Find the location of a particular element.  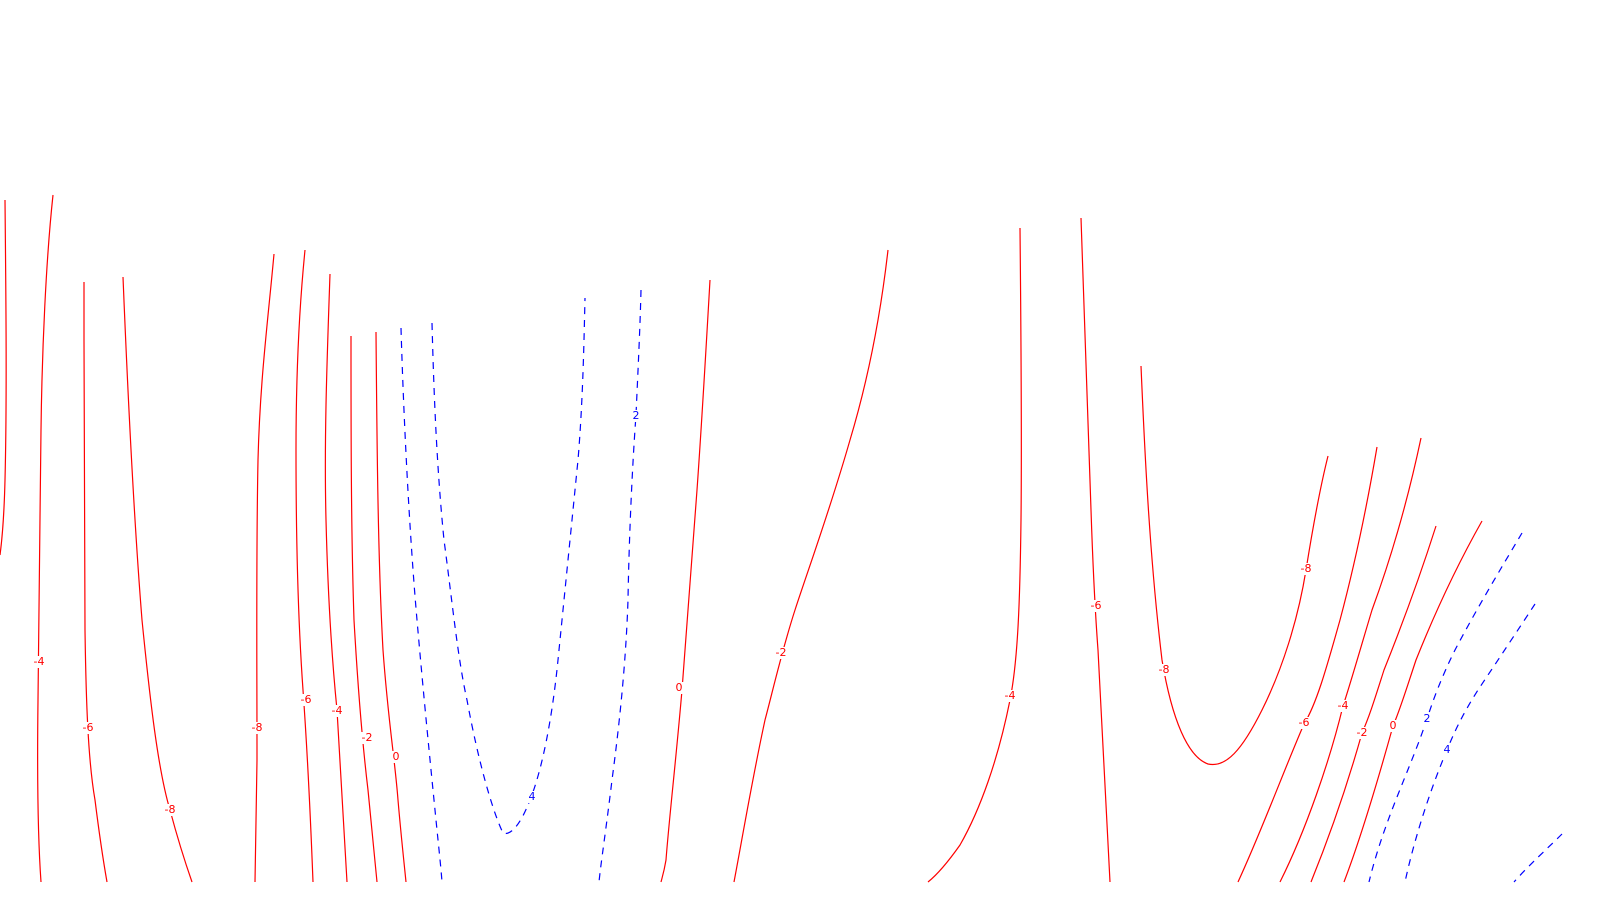

contour-line-c12 is located at coordinates (811, 566).